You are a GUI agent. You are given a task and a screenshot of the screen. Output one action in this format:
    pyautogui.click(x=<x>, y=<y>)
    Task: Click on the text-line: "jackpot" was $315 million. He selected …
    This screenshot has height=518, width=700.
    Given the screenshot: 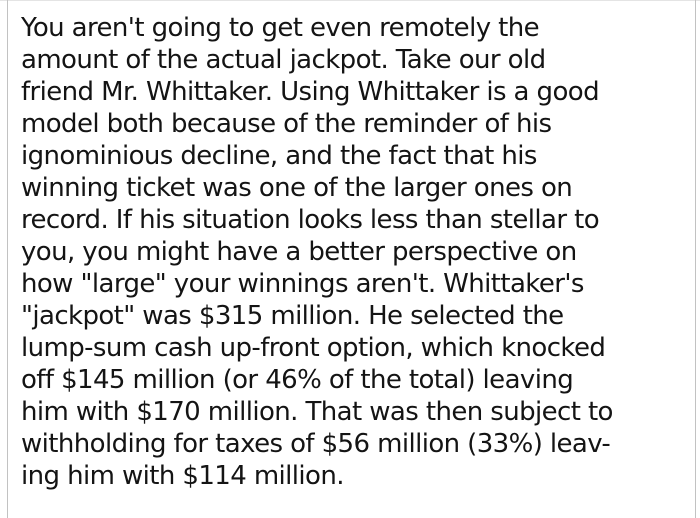 What is the action you would take?
    pyautogui.click(x=292, y=316)
    